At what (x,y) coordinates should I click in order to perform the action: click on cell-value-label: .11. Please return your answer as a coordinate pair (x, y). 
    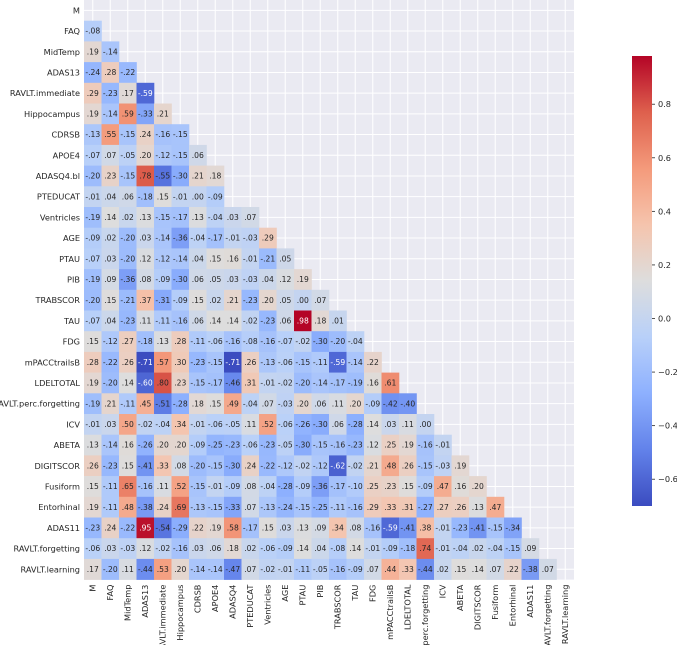
    Looking at the image, I should click on (128, 569).